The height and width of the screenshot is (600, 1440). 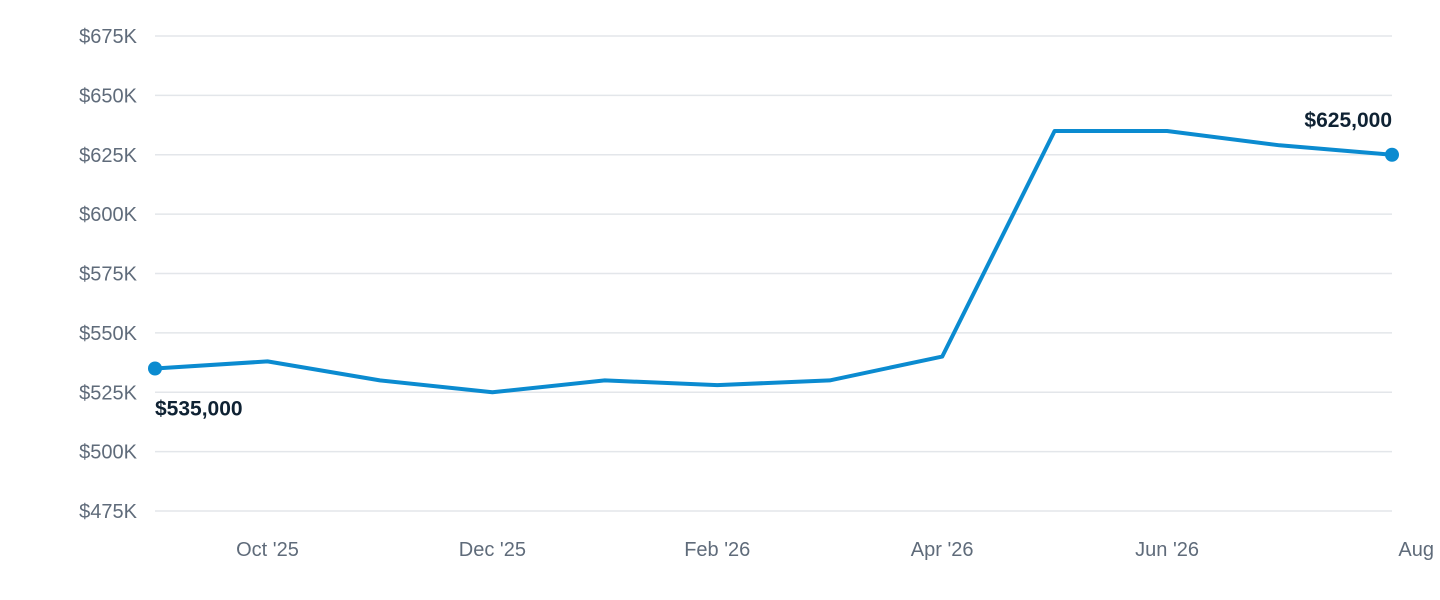 What do you see at coordinates (108, 37) in the screenshot?
I see `y-tick-label: $675K` at bounding box center [108, 37].